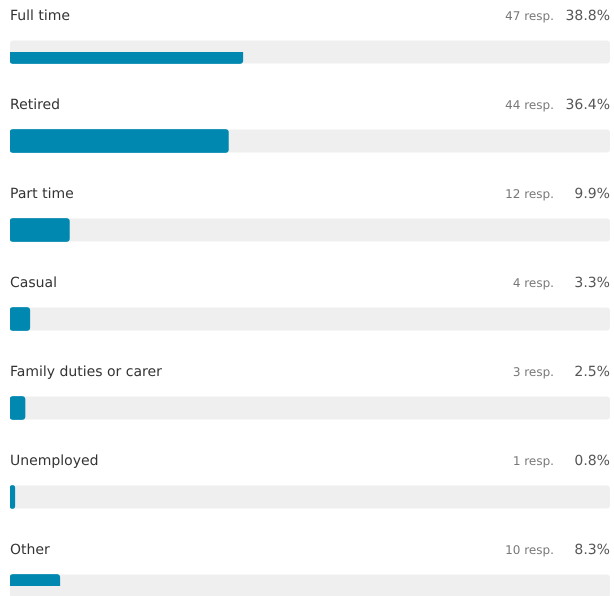  I want to click on data-label: 9.9%, so click(592, 194).